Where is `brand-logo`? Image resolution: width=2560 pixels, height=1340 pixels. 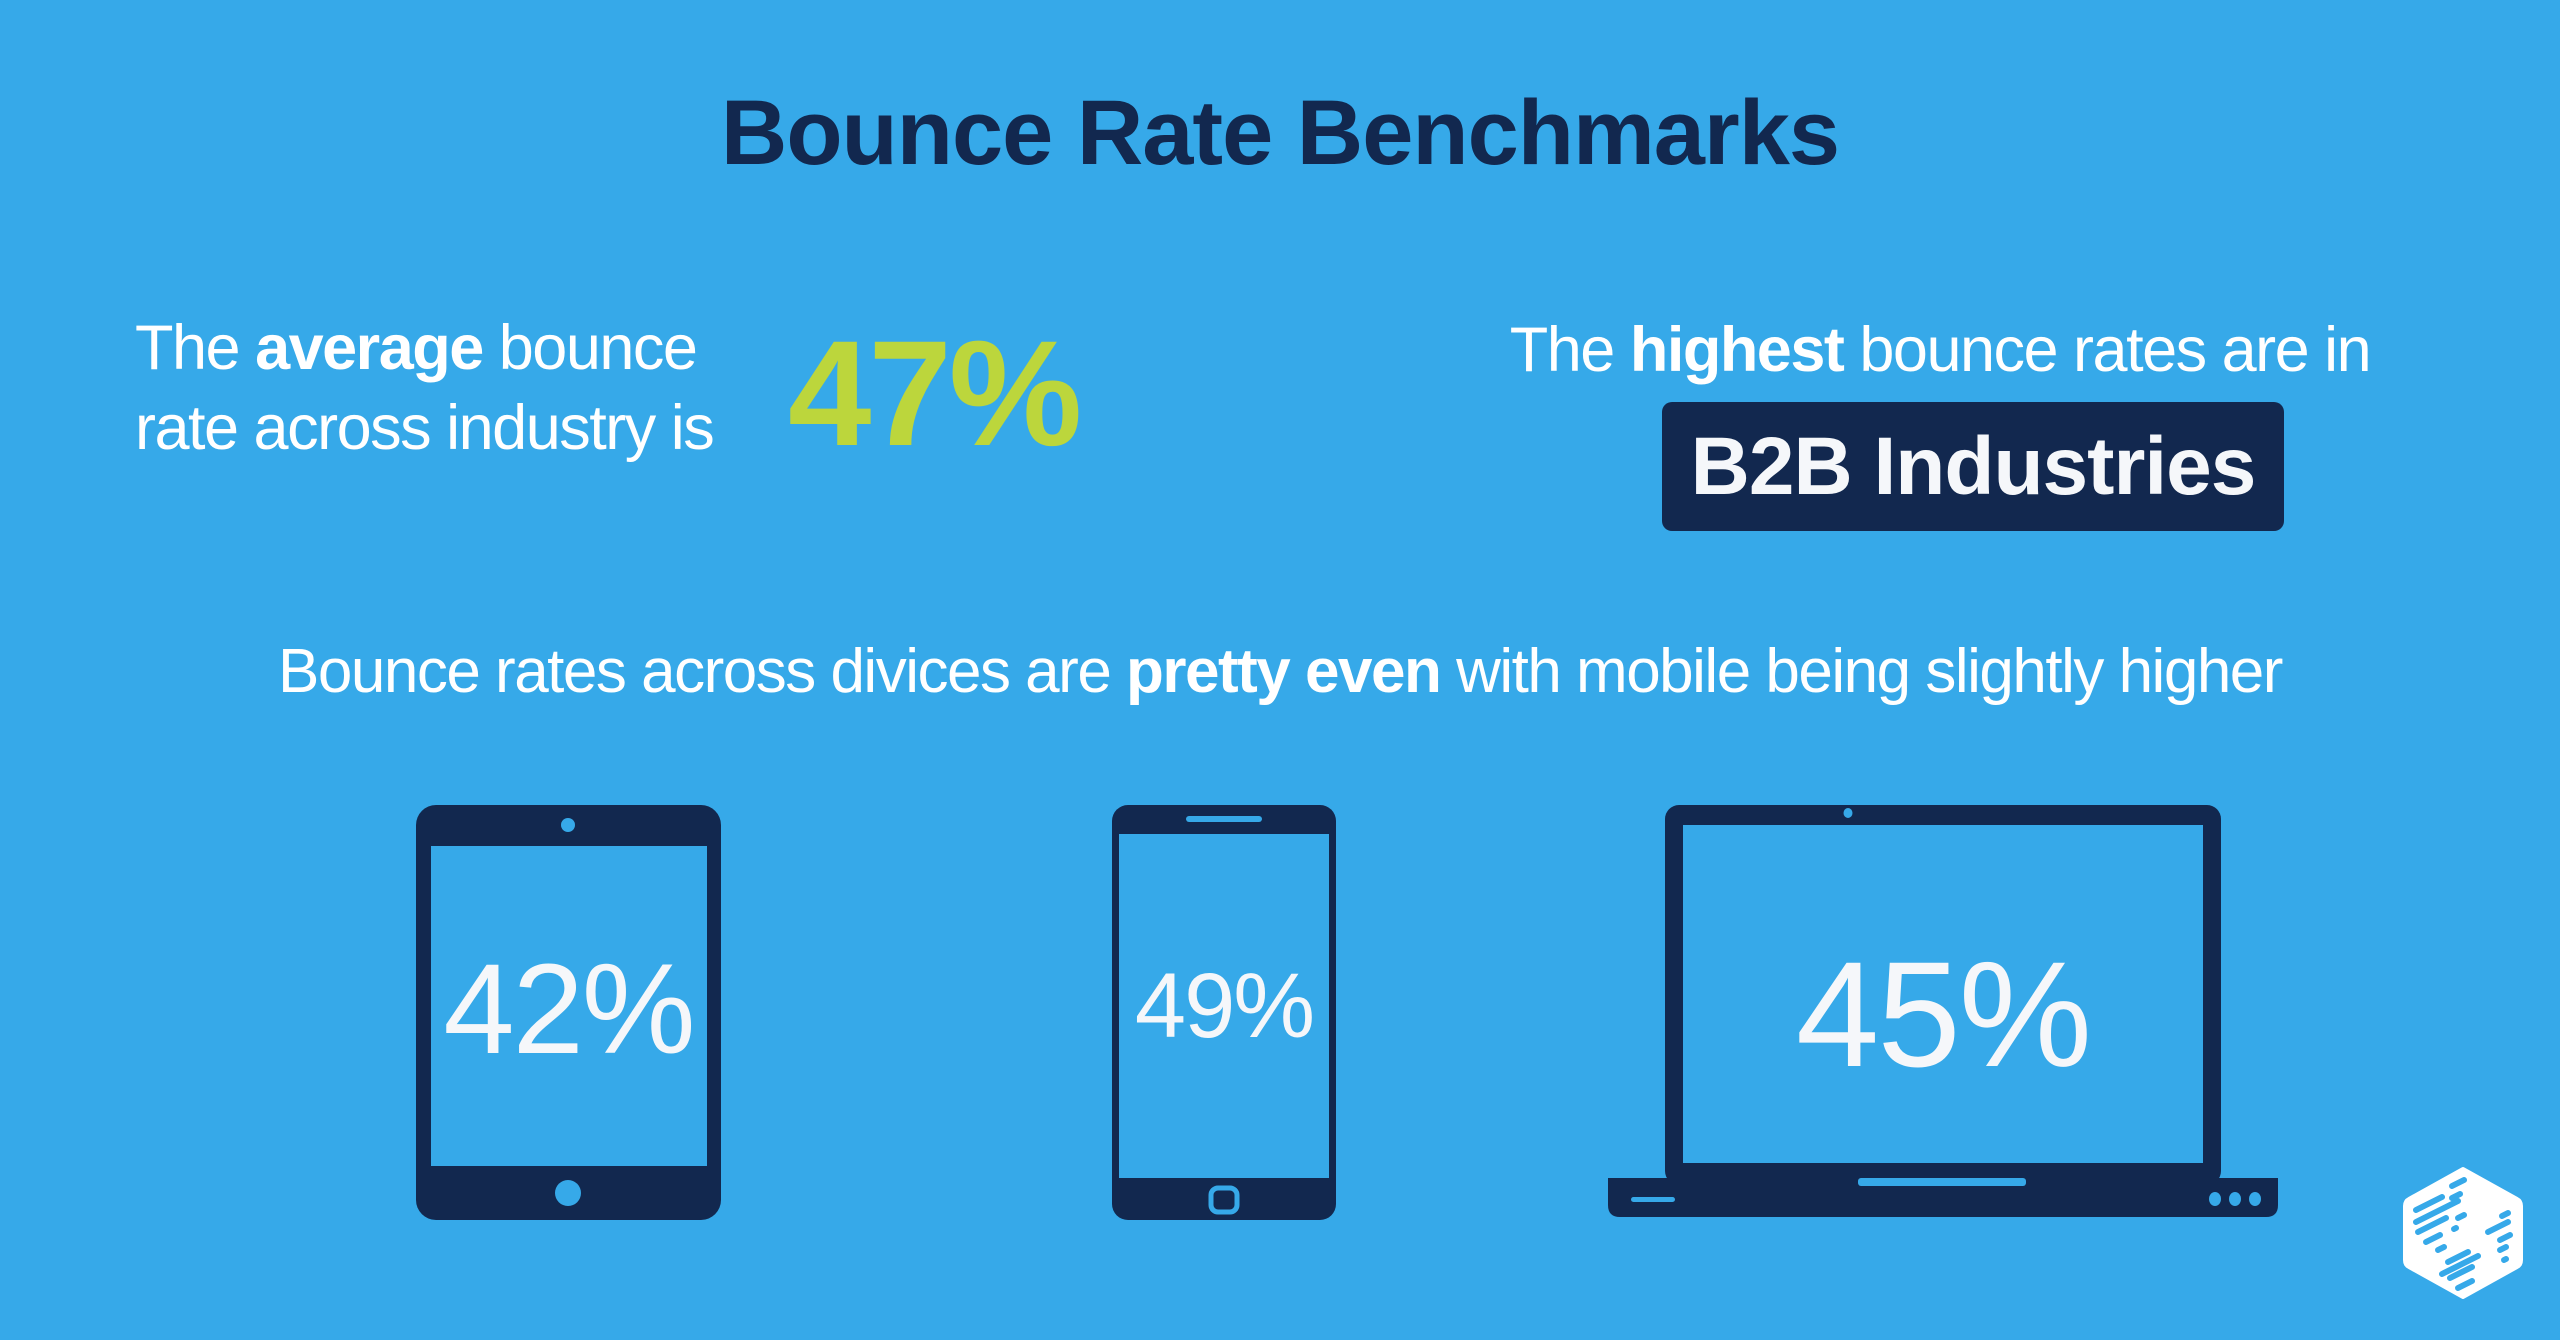
brand-logo is located at coordinates (2463, 1233).